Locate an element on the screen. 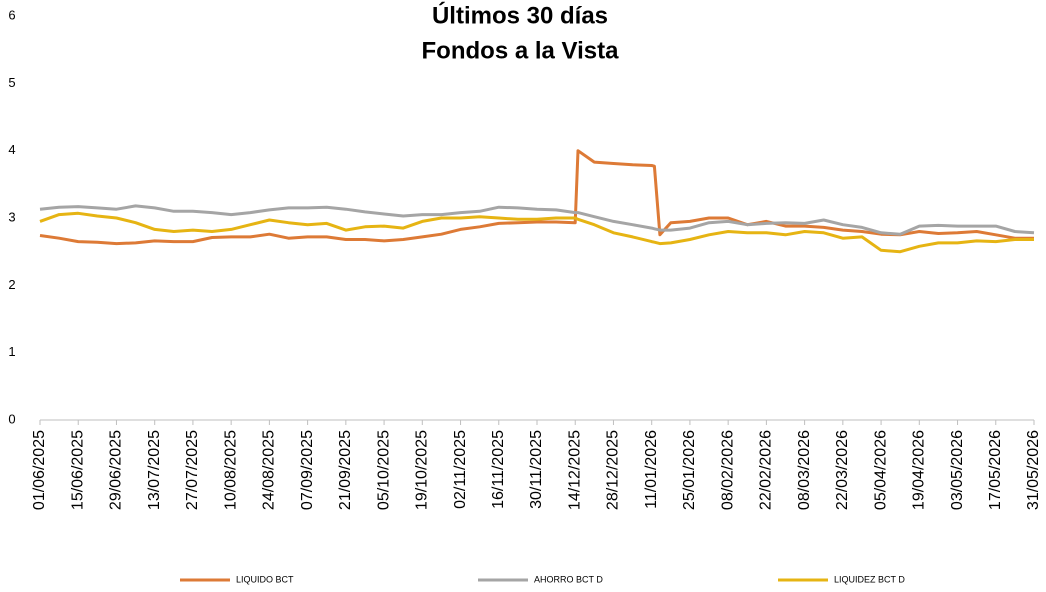 Image resolution: width=1046 pixels, height=592 pixels. y-tick-label: 1 is located at coordinates (11, 351).